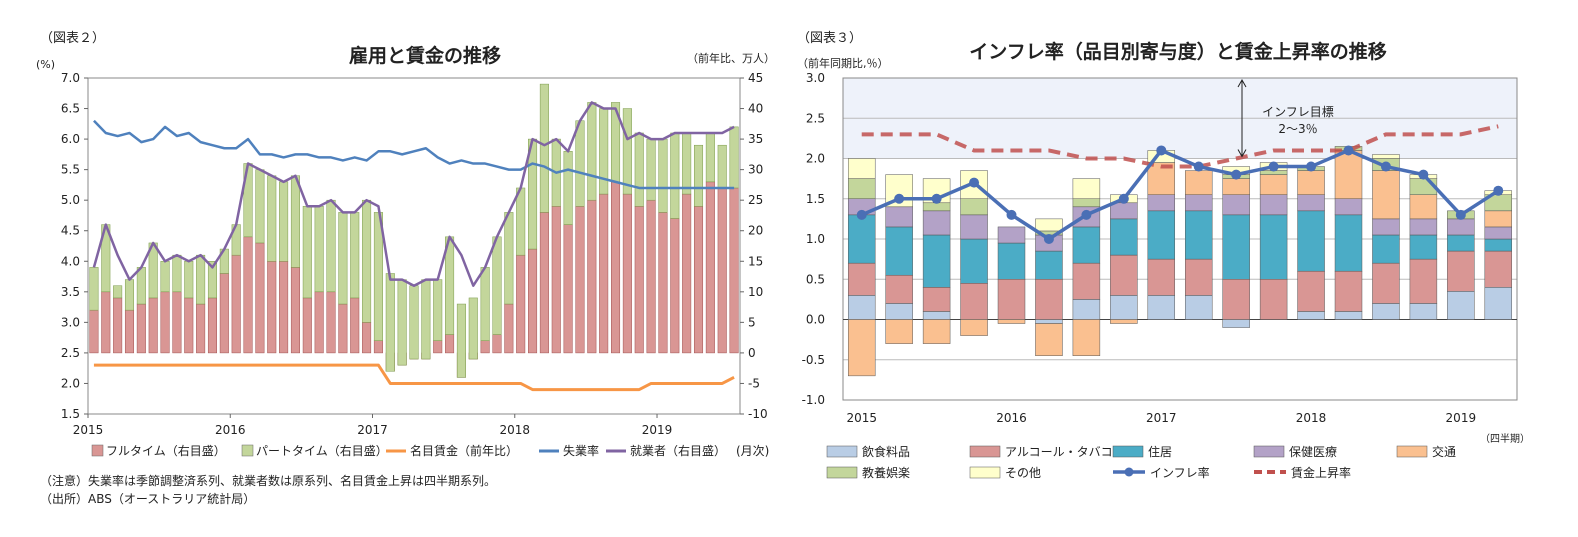  What do you see at coordinates (581, 450) in the screenshot?
I see `chart-left-legend-label: 失業率` at bounding box center [581, 450].